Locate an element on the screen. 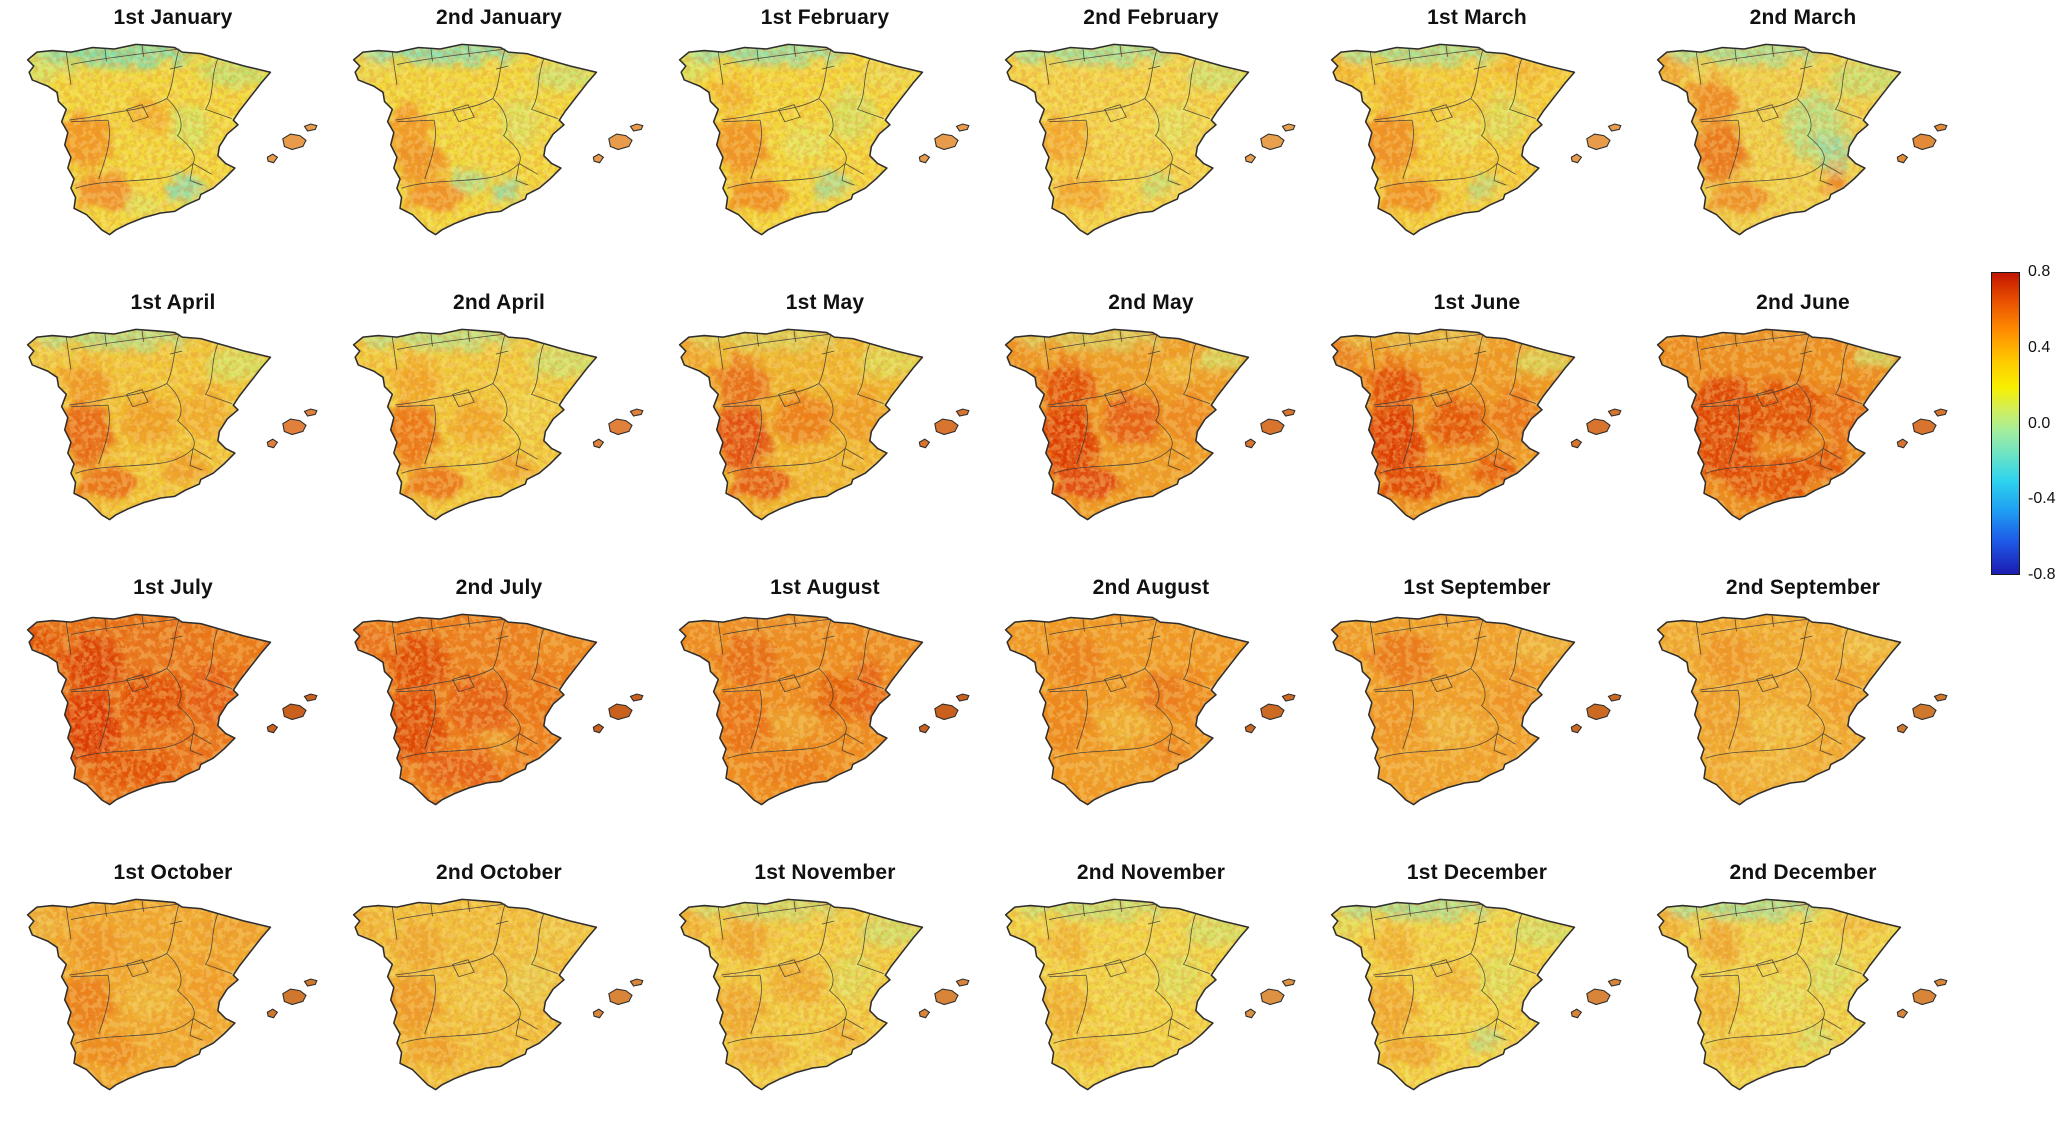  map-panel-4: 2nd February is located at coordinates (1151, 146).